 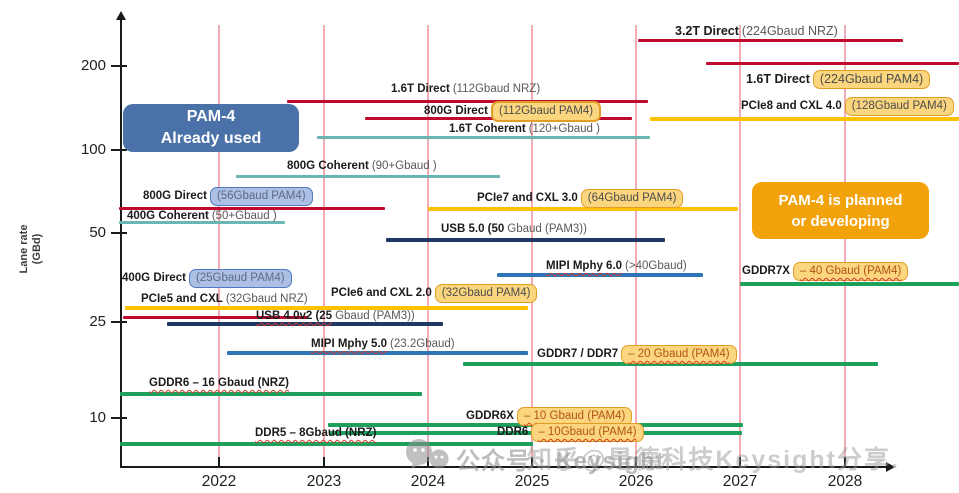 I want to click on series-pcie8-cxl40-value-highlight: (128Gbaud PAM4), so click(x=899, y=106).